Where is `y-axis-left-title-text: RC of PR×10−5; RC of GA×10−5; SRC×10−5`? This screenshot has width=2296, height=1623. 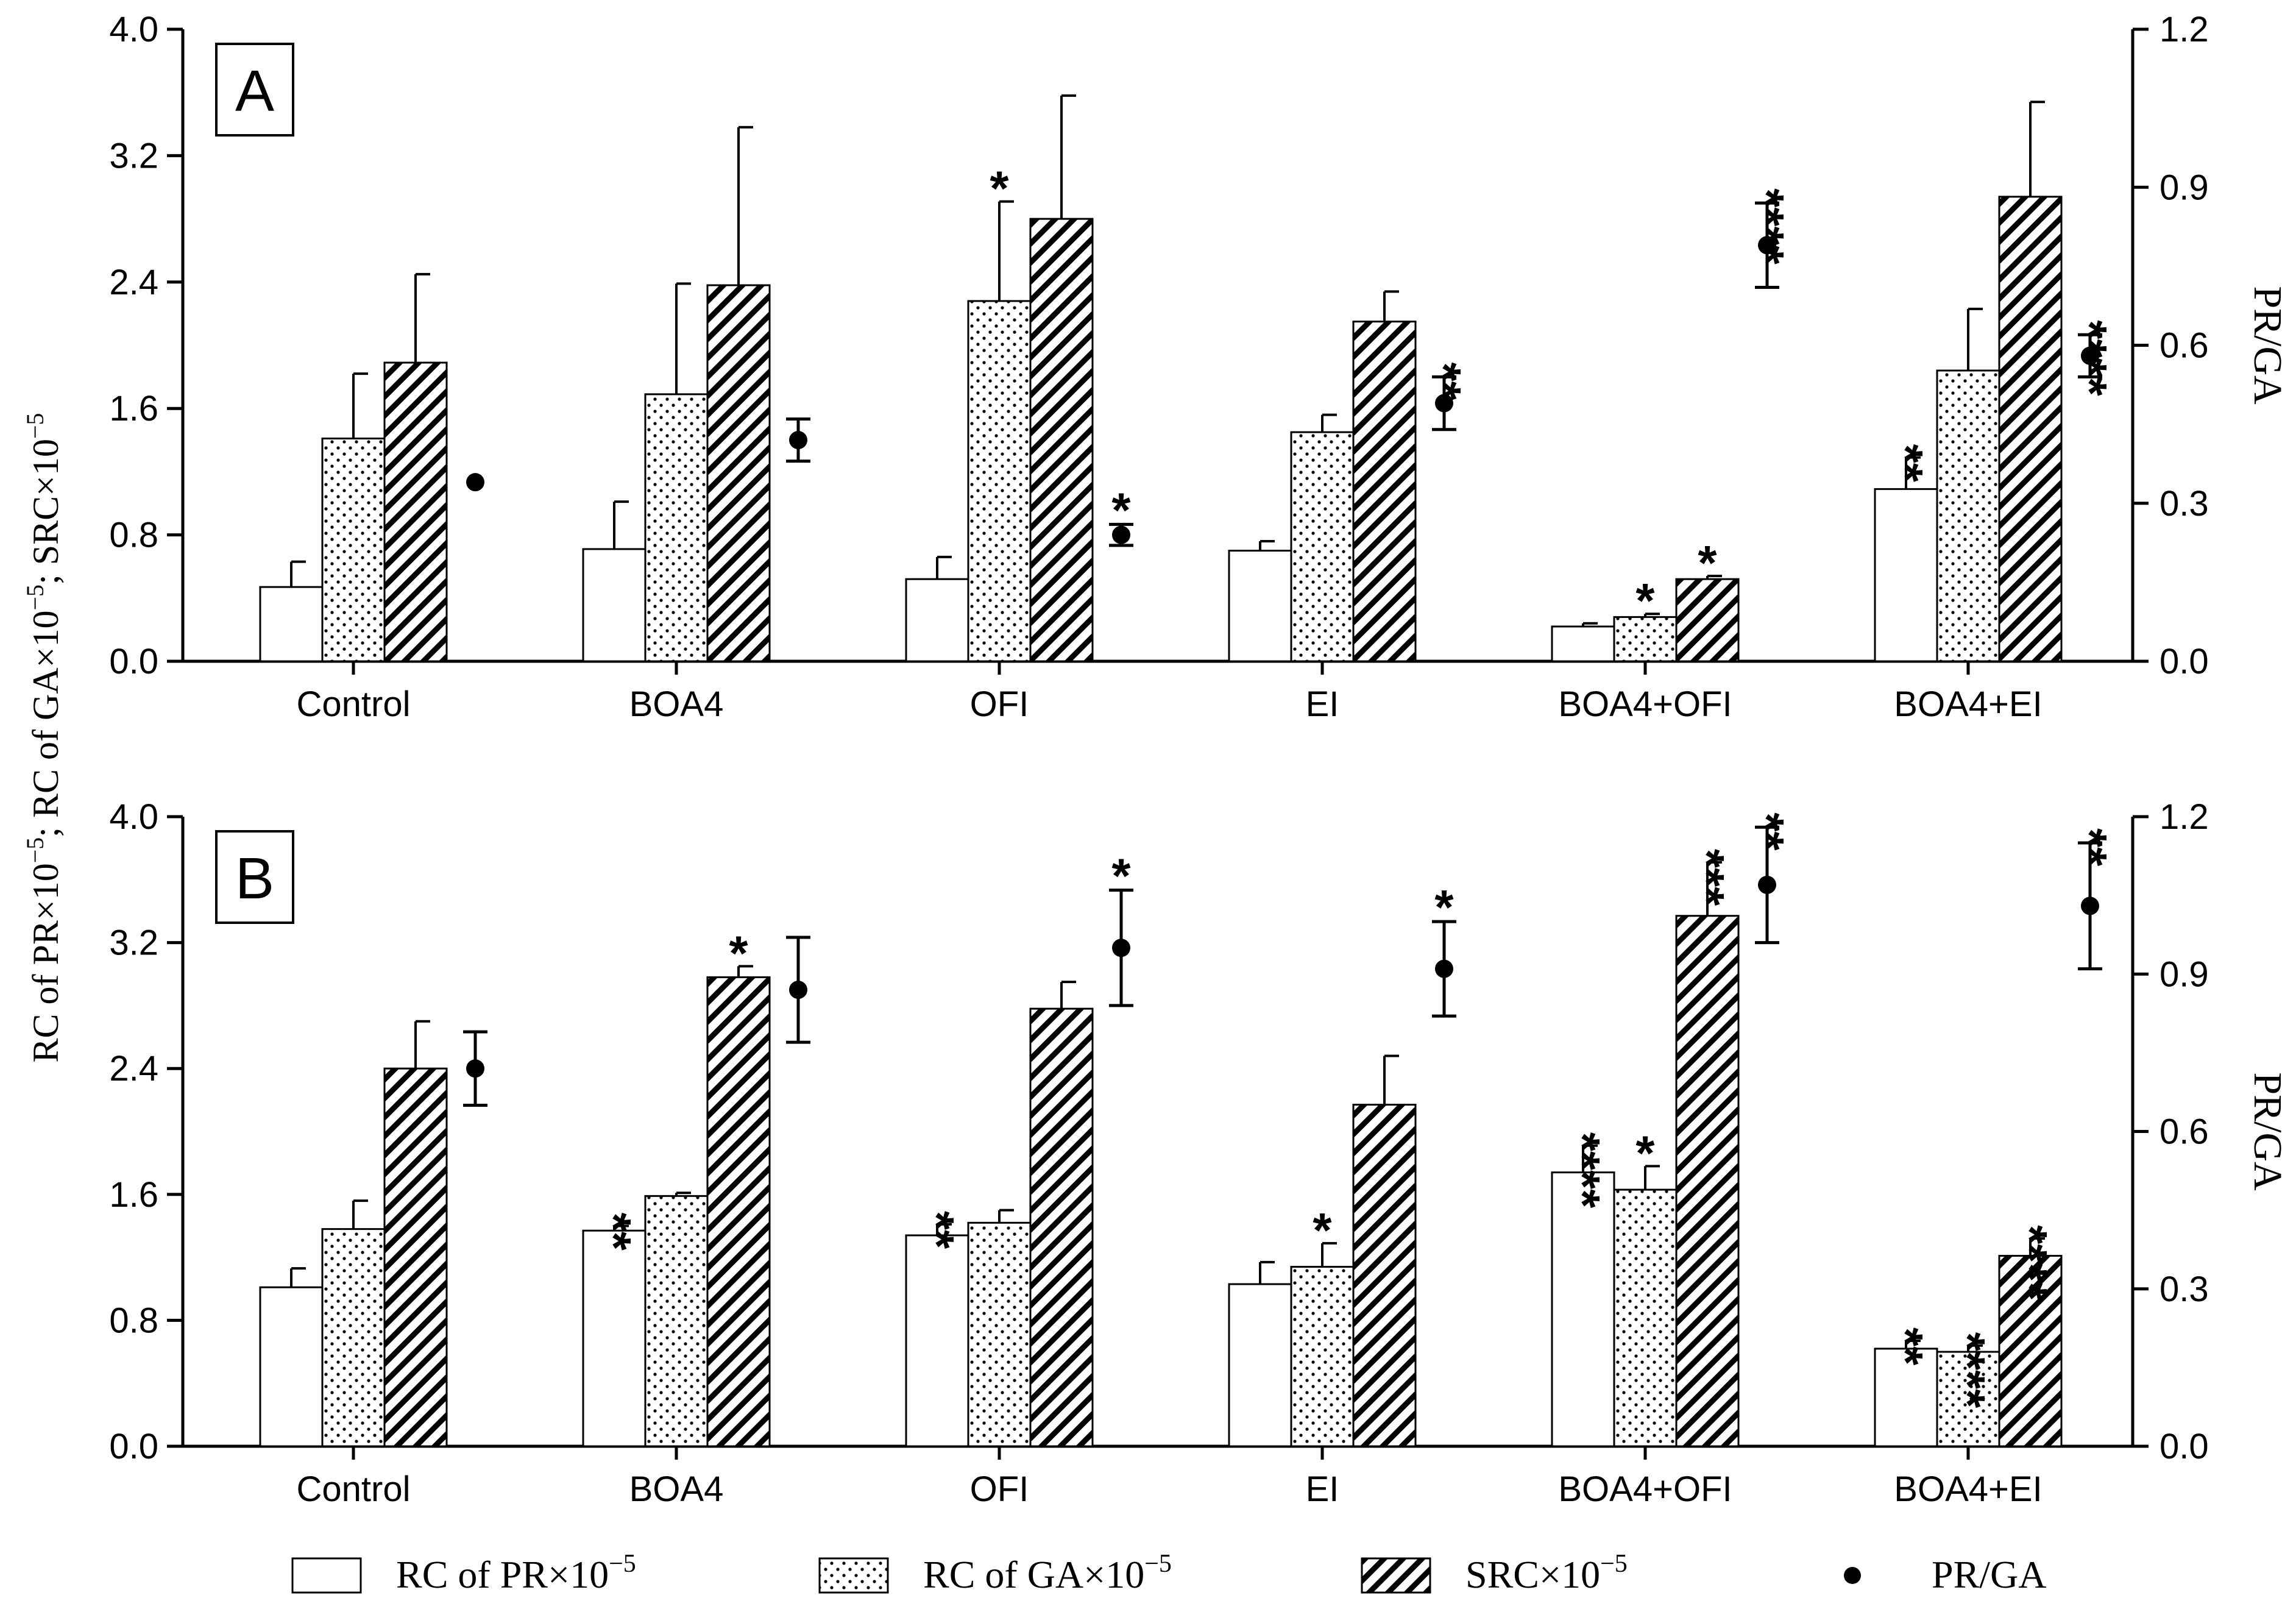
y-axis-left-title-text: RC of PR×10−5; RC of GA×10−5; SRC×10−5 is located at coordinates (43, 737).